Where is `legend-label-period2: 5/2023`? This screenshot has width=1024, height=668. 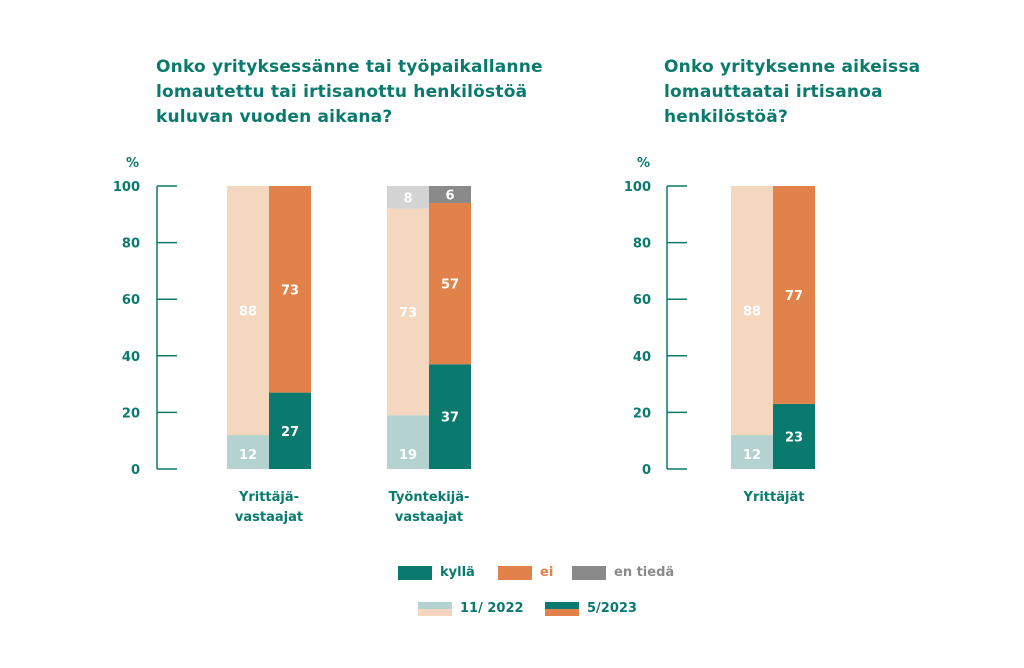 legend-label-period2: 5/2023 is located at coordinates (612, 608).